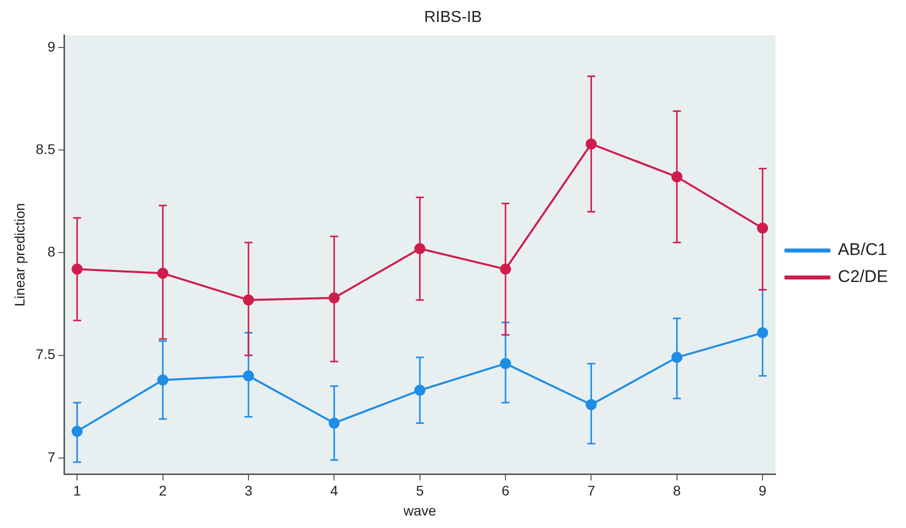 This screenshot has width=906, height=528. I want to click on x-tick-label: 3, so click(248, 490).